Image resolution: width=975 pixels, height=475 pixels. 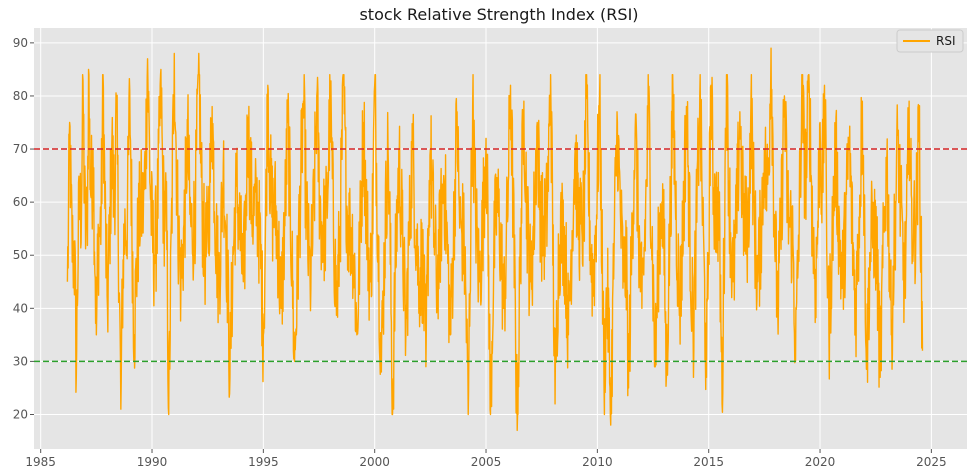 I want to click on y-tick-label: 90, so click(x=20, y=43).